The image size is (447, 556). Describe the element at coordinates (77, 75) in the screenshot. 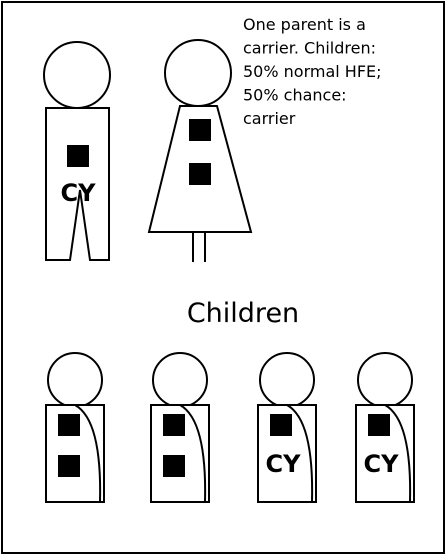

I see `father-head` at that location.